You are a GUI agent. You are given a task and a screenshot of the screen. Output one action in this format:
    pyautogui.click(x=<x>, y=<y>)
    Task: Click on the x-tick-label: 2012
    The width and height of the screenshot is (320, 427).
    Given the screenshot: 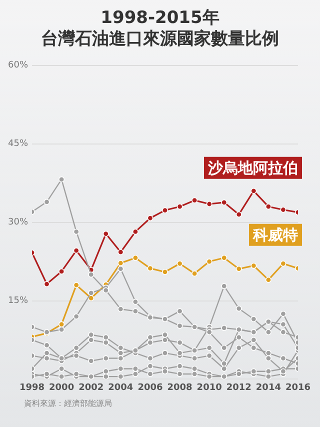 What is the action you would take?
    pyautogui.click(x=239, y=387)
    